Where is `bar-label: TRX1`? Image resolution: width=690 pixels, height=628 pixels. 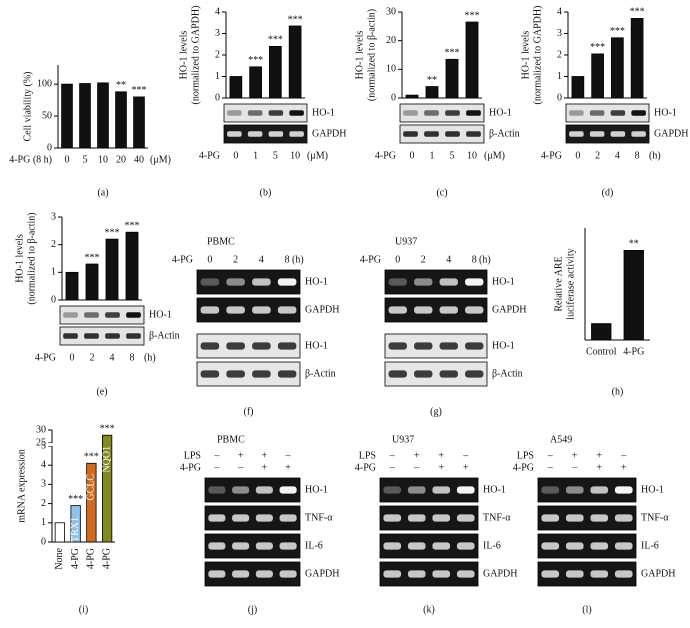 bar-label: TRX1 is located at coordinates (75, 529).